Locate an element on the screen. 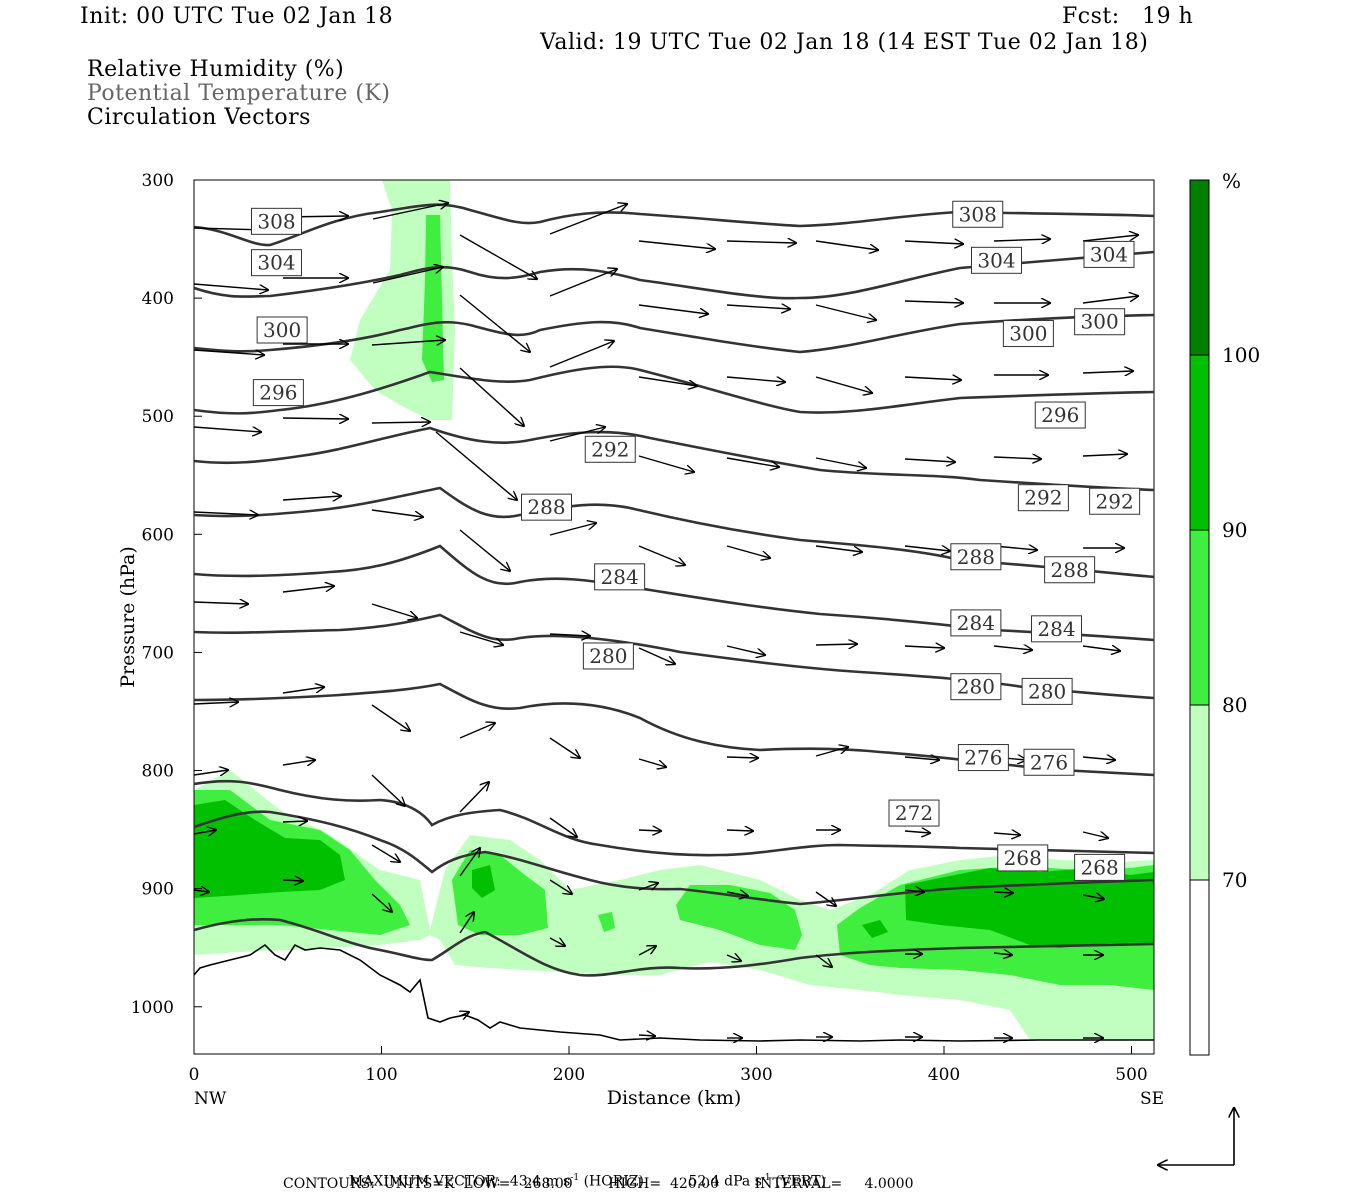 The image size is (1350, 1200). init-time: Init: 00 UTC Tue 02 Jan 18 is located at coordinates (237, 16).